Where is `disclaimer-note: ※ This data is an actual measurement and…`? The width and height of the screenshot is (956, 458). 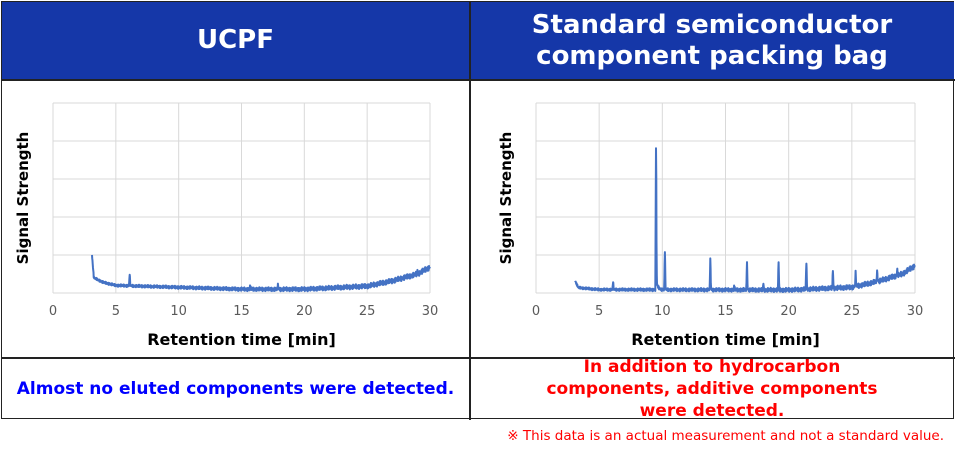 disclaimer-note: ※ This data is an actual measurement and… is located at coordinates (725, 436).